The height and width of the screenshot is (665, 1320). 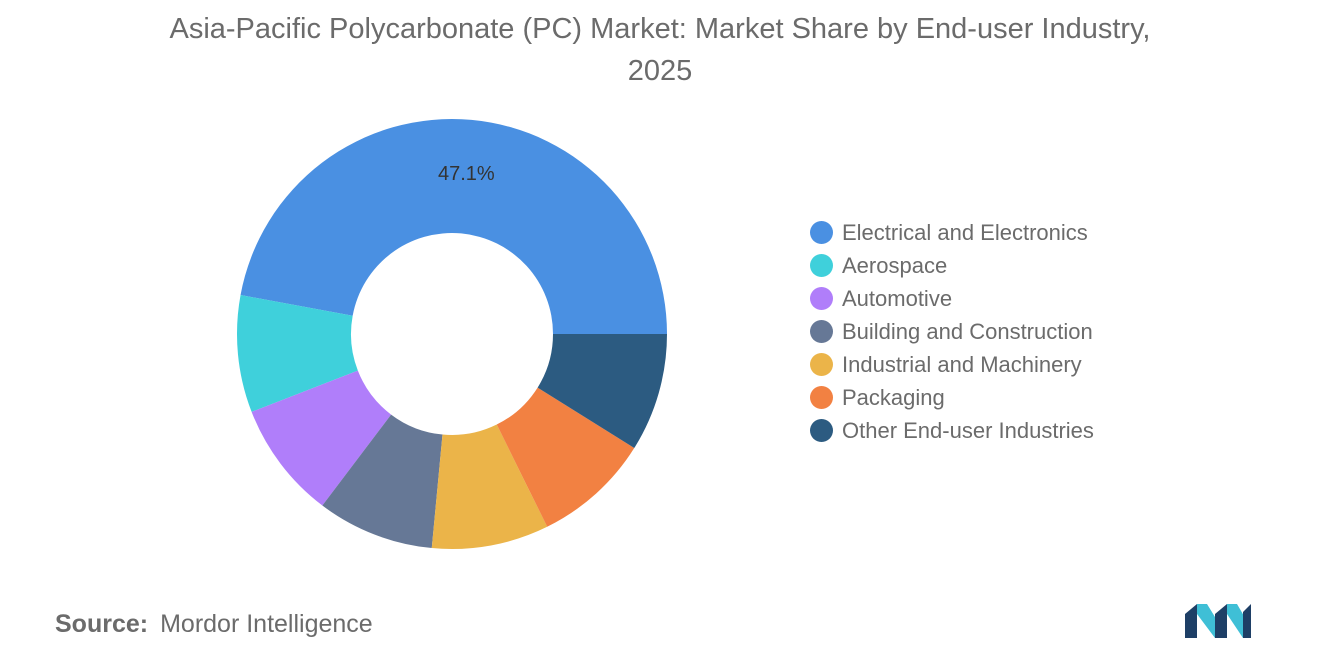 What do you see at coordinates (895, 265) in the screenshot?
I see `legend-label: Aerospace` at bounding box center [895, 265].